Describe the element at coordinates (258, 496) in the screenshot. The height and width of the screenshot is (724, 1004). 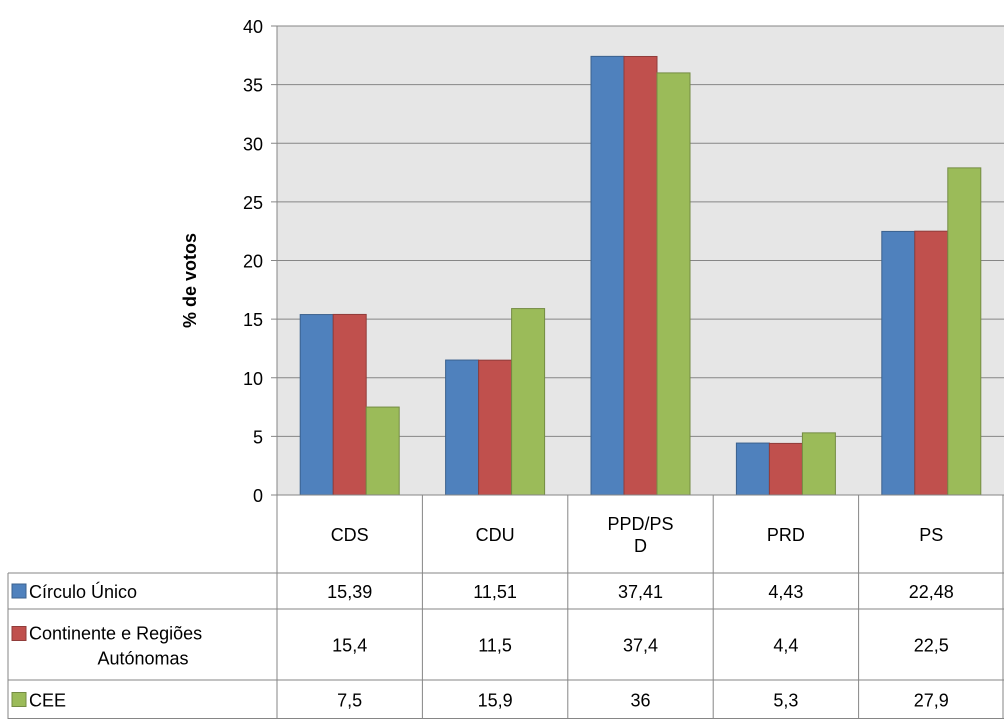
I see `y-tick-label: 0` at that location.